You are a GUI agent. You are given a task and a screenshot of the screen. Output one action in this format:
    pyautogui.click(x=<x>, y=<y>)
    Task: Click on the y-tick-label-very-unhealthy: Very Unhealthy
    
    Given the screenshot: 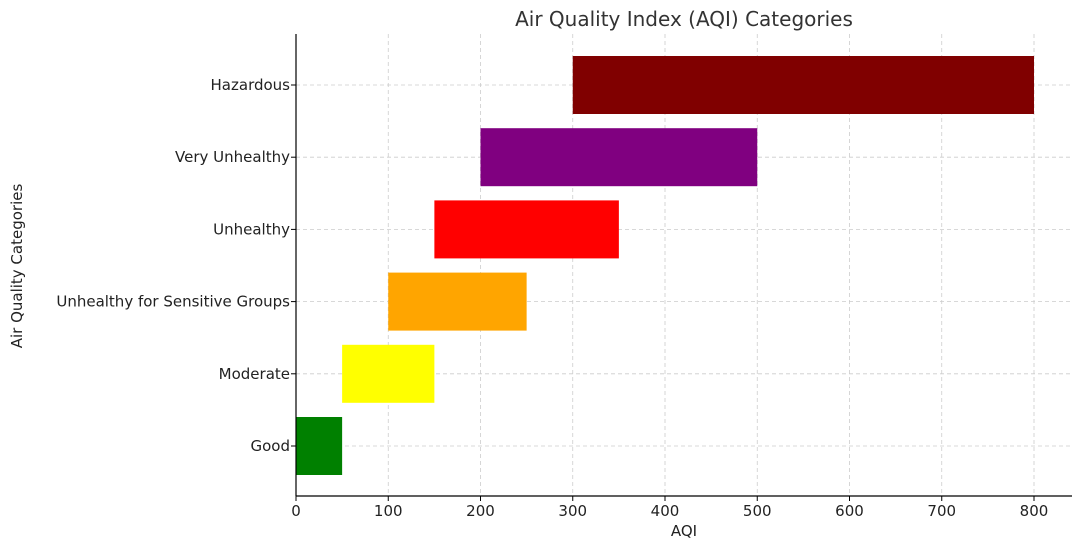 What is the action you would take?
    pyautogui.click(x=232, y=157)
    